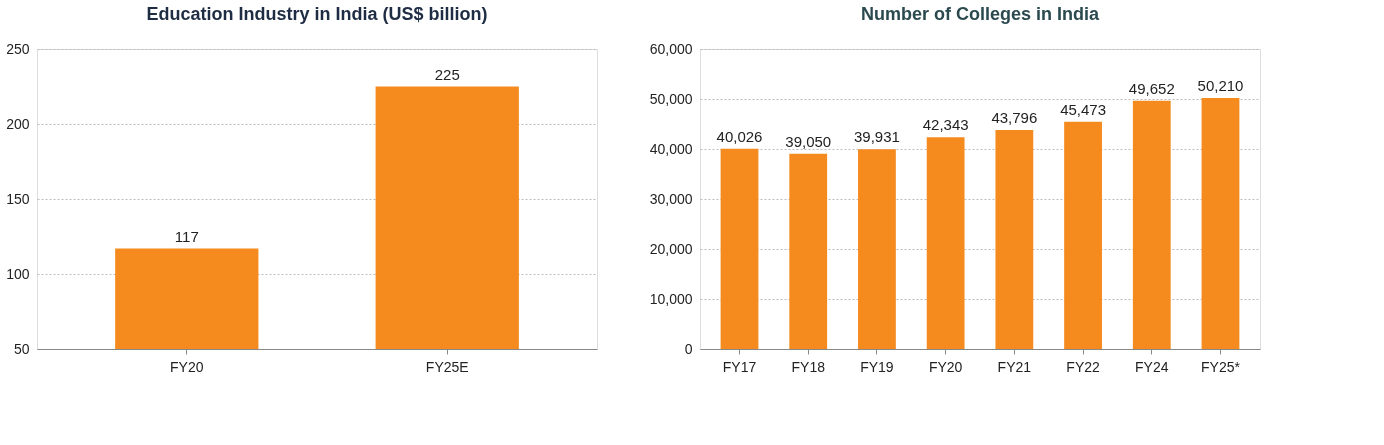 The height and width of the screenshot is (445, 1384). Describe the element at coordinates (671, 198) in the screenshot. I see `y-tick-label: 30,000` at that location.